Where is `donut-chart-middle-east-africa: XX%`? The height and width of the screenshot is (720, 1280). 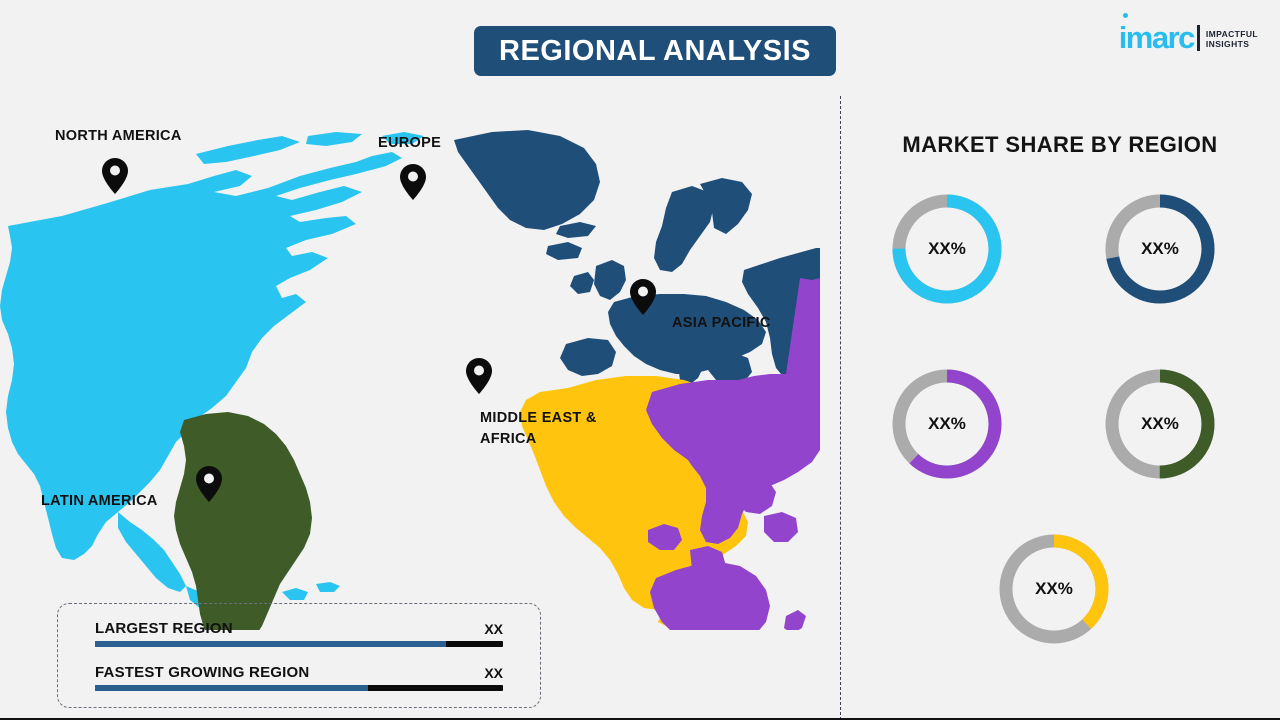 donut-chart-middle-east-africa: XX% is located at coordinates (1054, 589).